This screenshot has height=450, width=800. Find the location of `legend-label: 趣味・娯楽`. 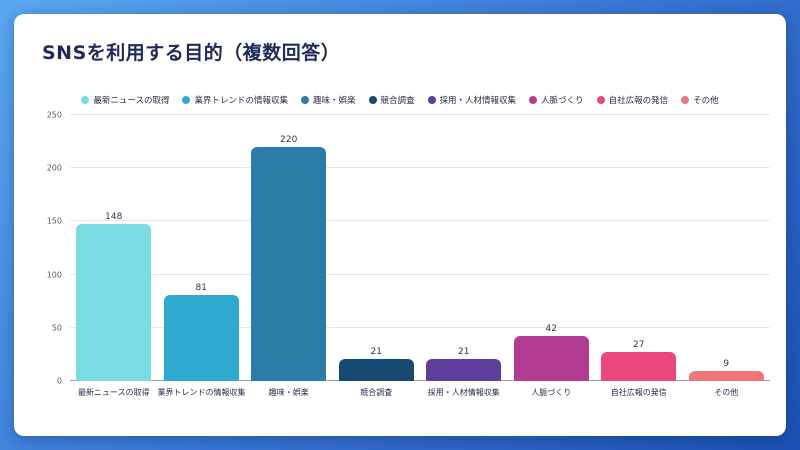

legend-label: 趣味・娯楽 is located at coordinates (334, 101).